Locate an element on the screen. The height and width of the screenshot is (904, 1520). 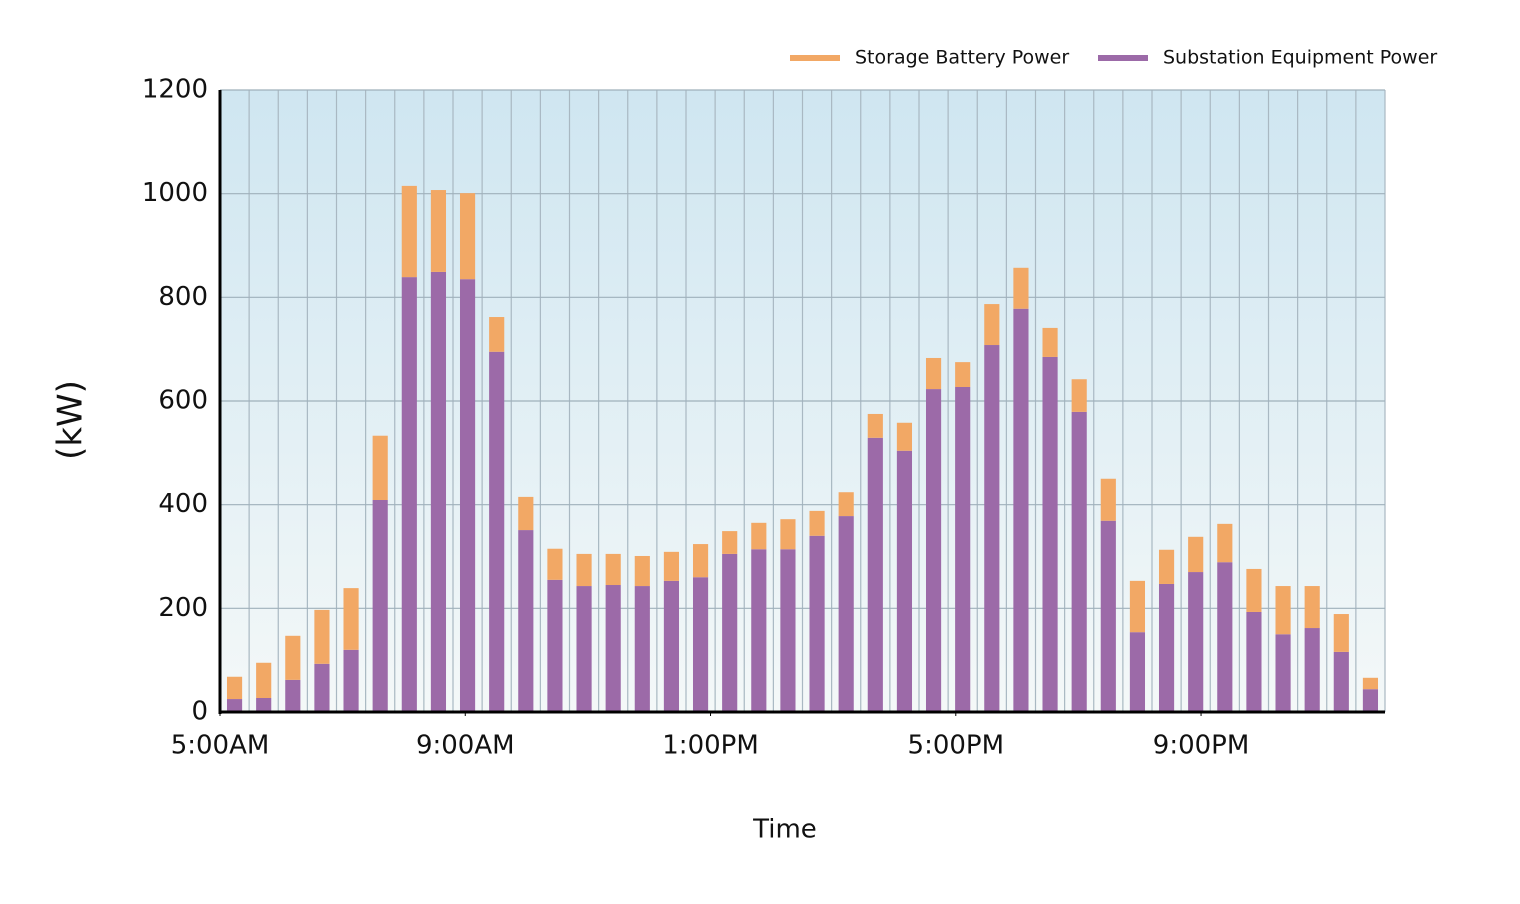
x-tick-label: 5:00AM is located at coordinates (220, 746).